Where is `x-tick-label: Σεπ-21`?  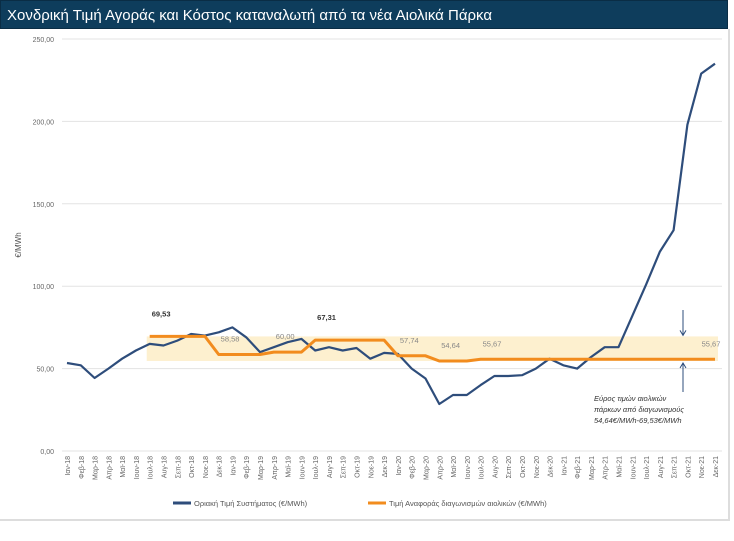 x-tick-label: Σεπ-21 is located at coordinates (675, 467).